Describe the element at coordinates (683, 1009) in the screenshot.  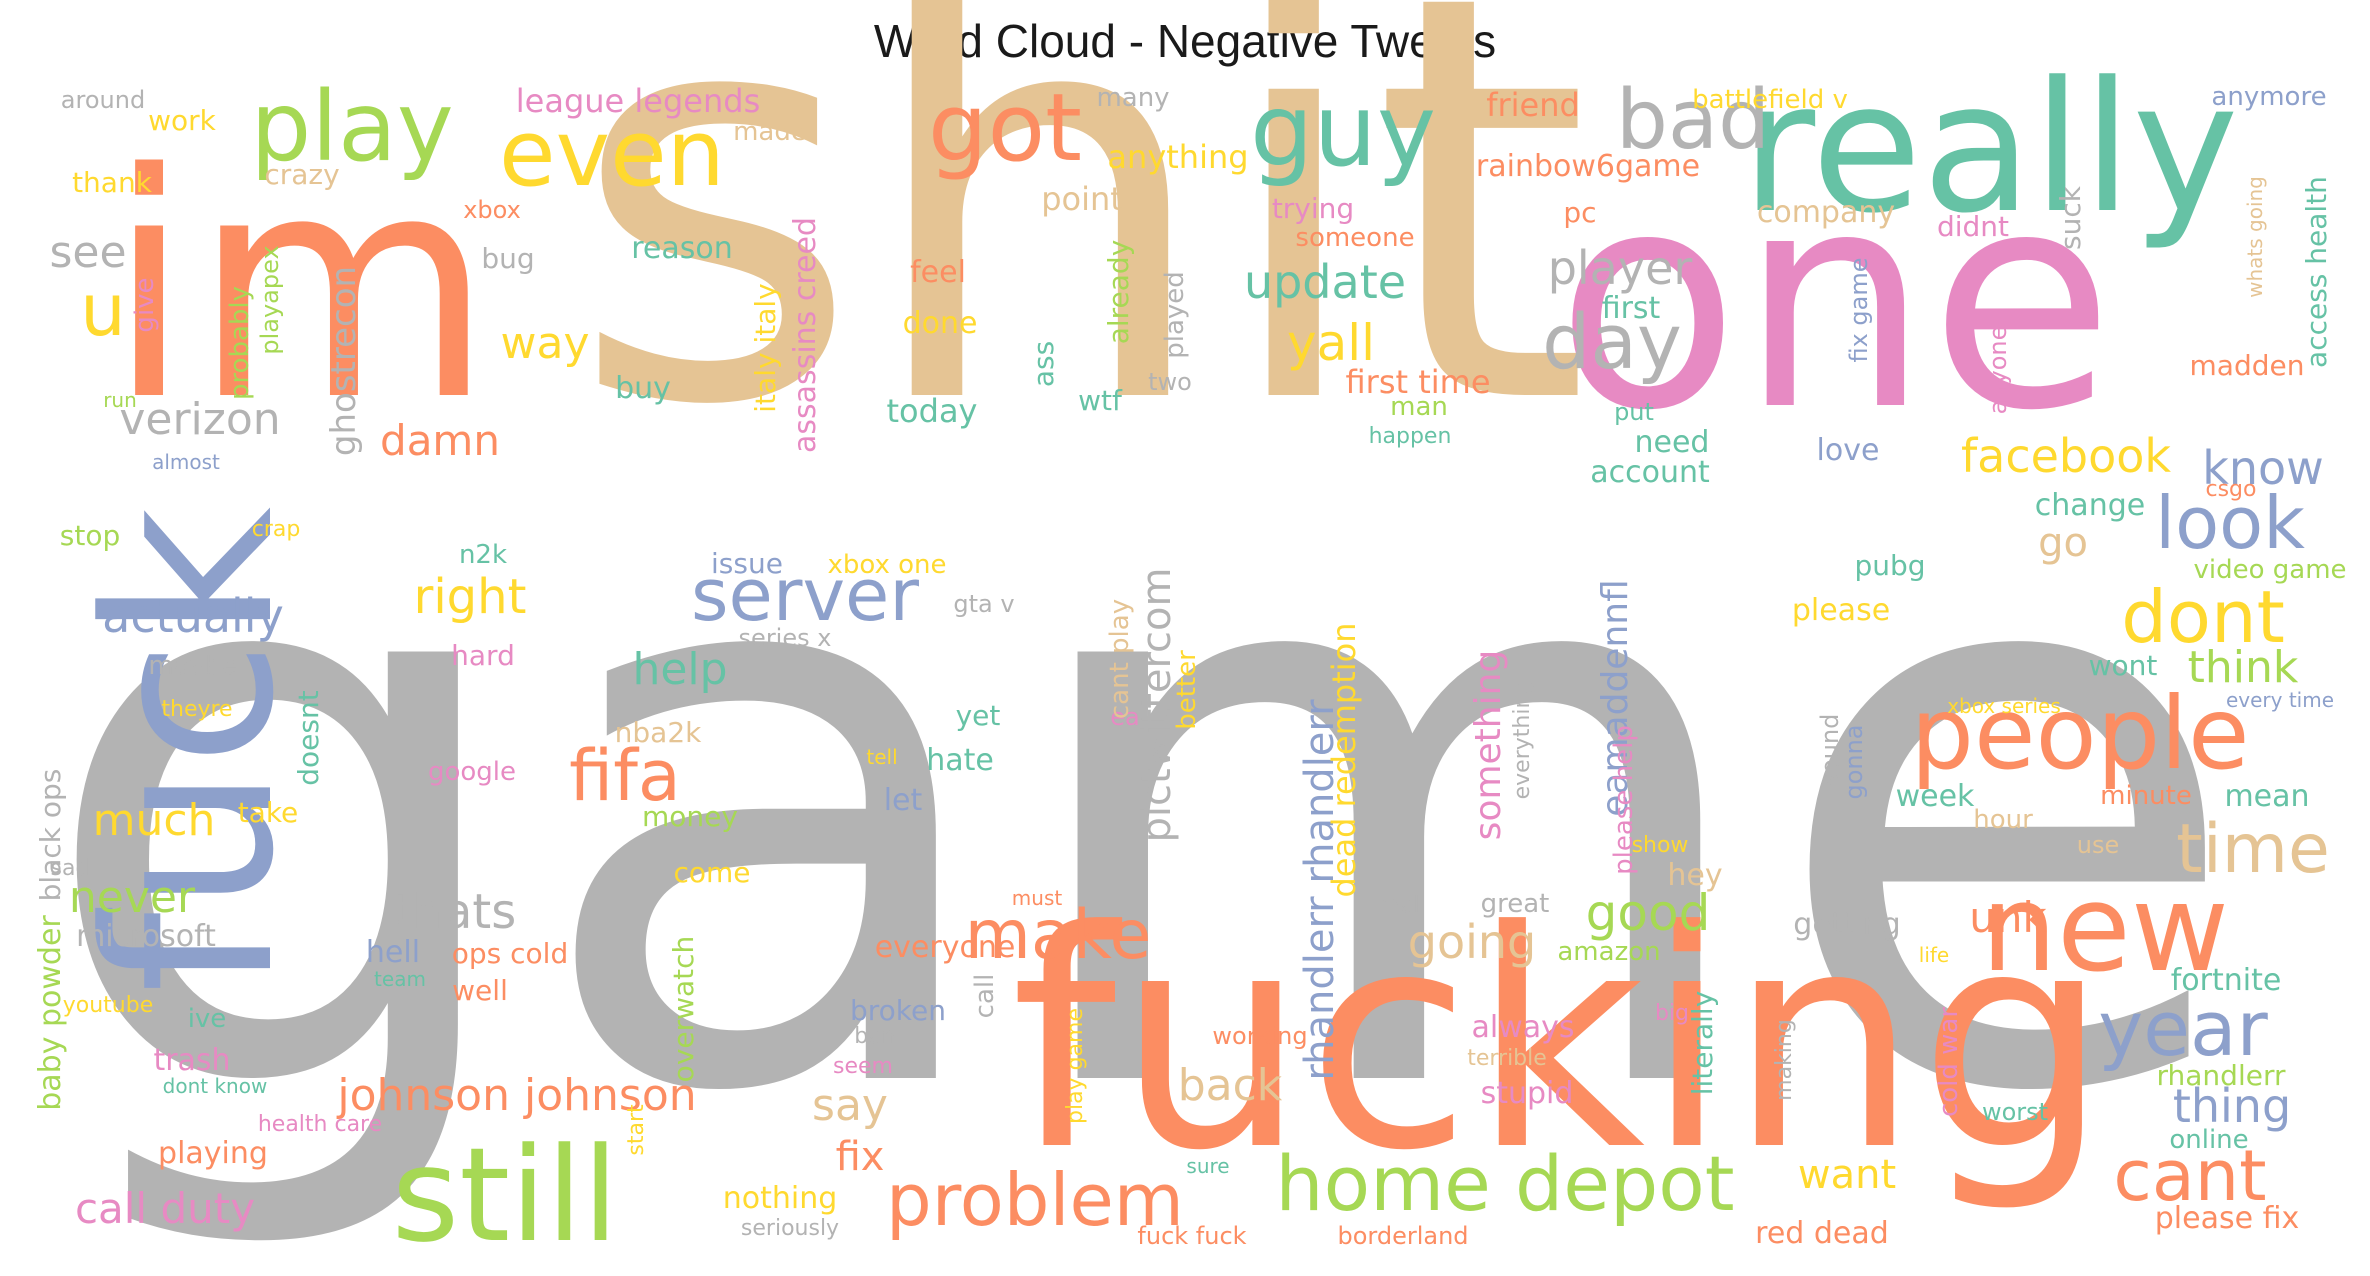
I see `cloud-word: overwatch` at that location.